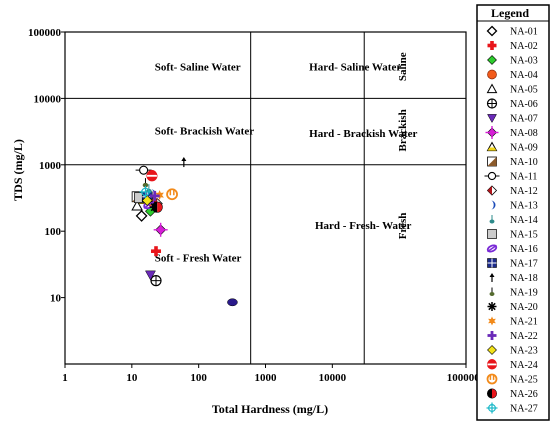  Describe the element at coordinates (513, 220) in the screenshot. I see `legend-item: NA-14` at that location.